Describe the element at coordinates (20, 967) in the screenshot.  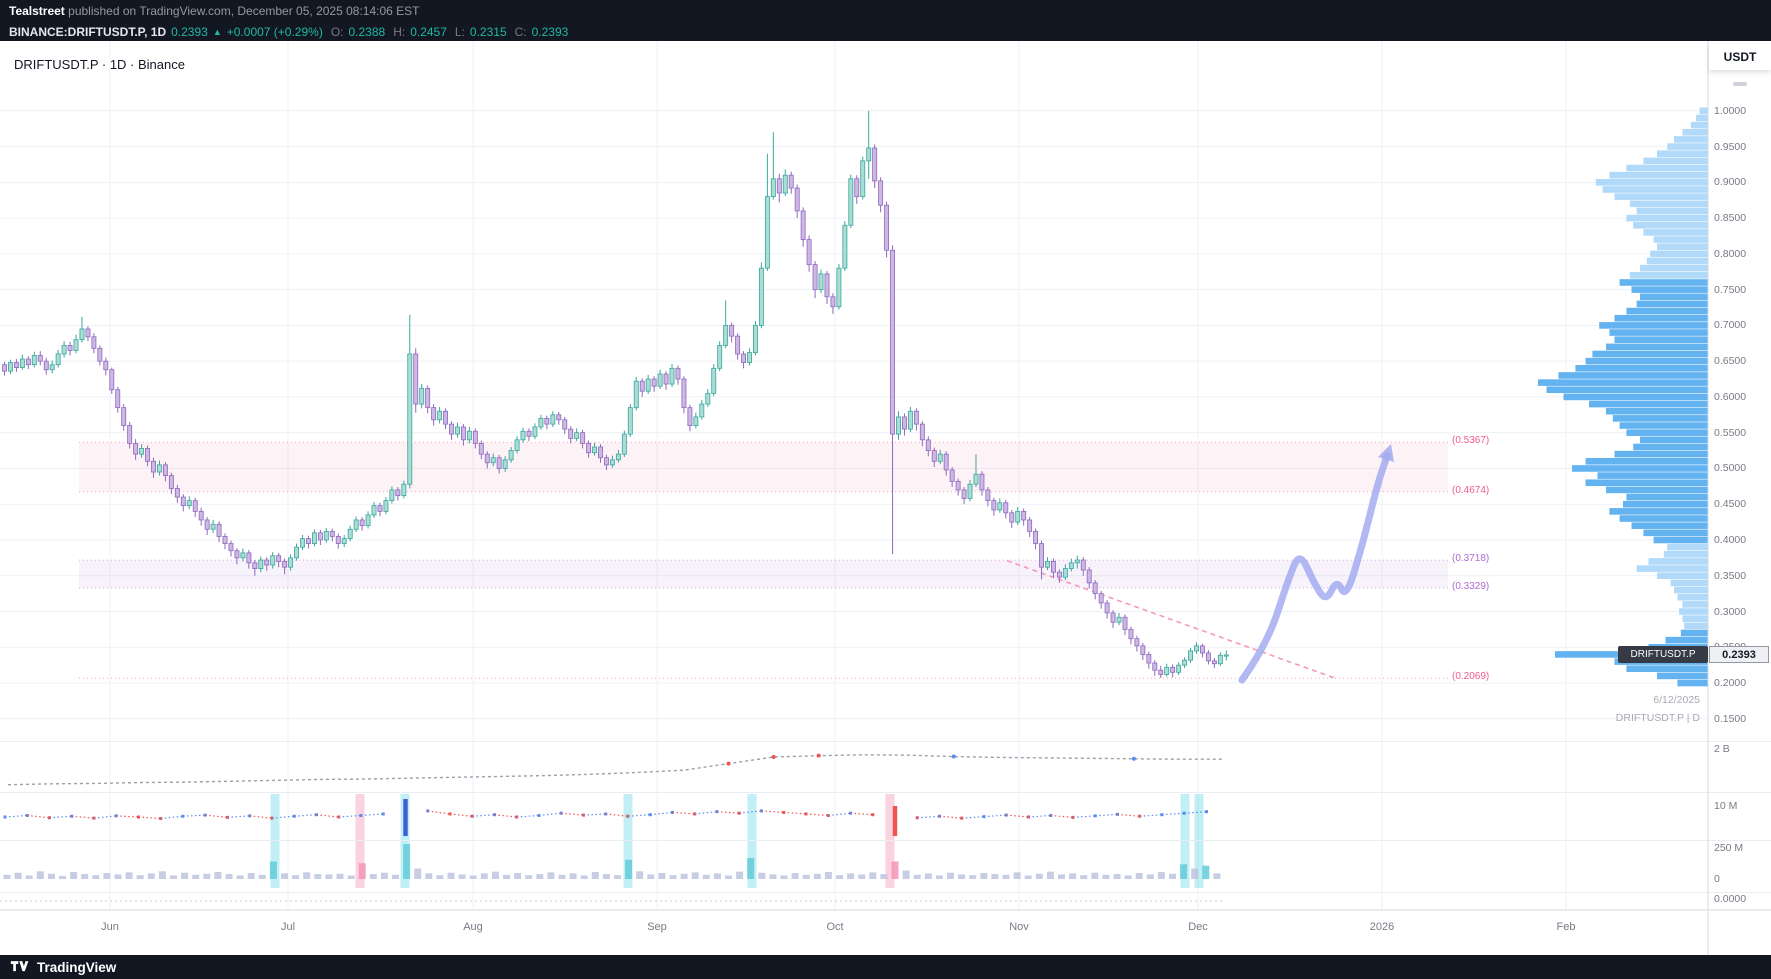
I see `tradingview-logo-icon` at that location.